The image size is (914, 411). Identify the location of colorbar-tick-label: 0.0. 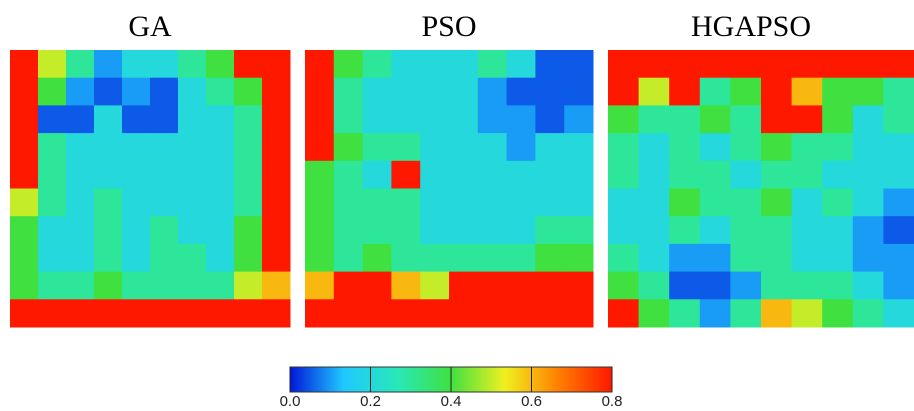
(290, 401).